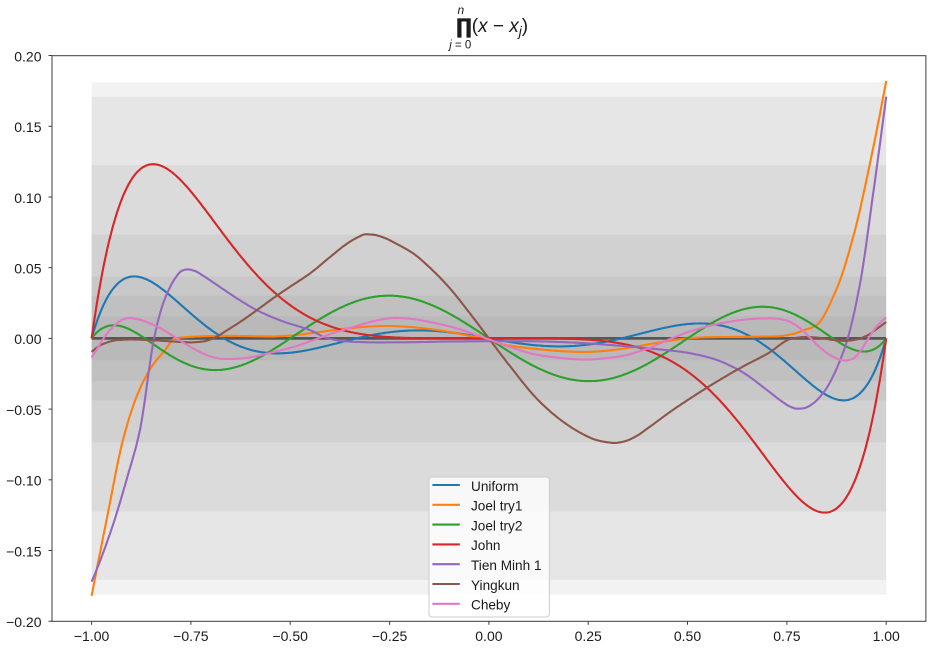 The height and width of the screenshot is (668, 948). I want to click on svg-text: −0.10, so click(24, 481).